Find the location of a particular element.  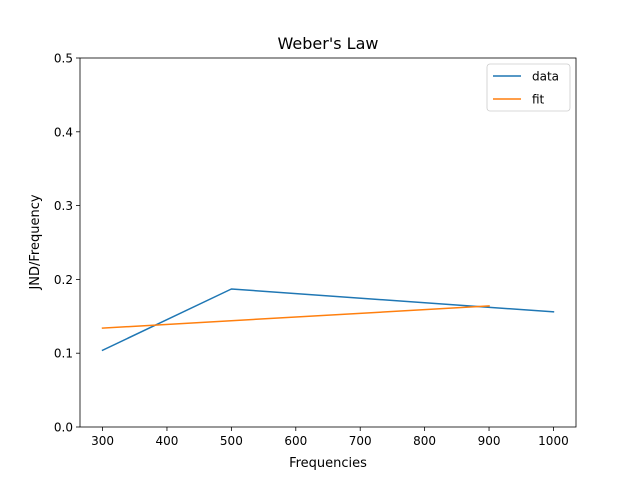

x-tick-label: 400 is located at coordinates (167, 441).